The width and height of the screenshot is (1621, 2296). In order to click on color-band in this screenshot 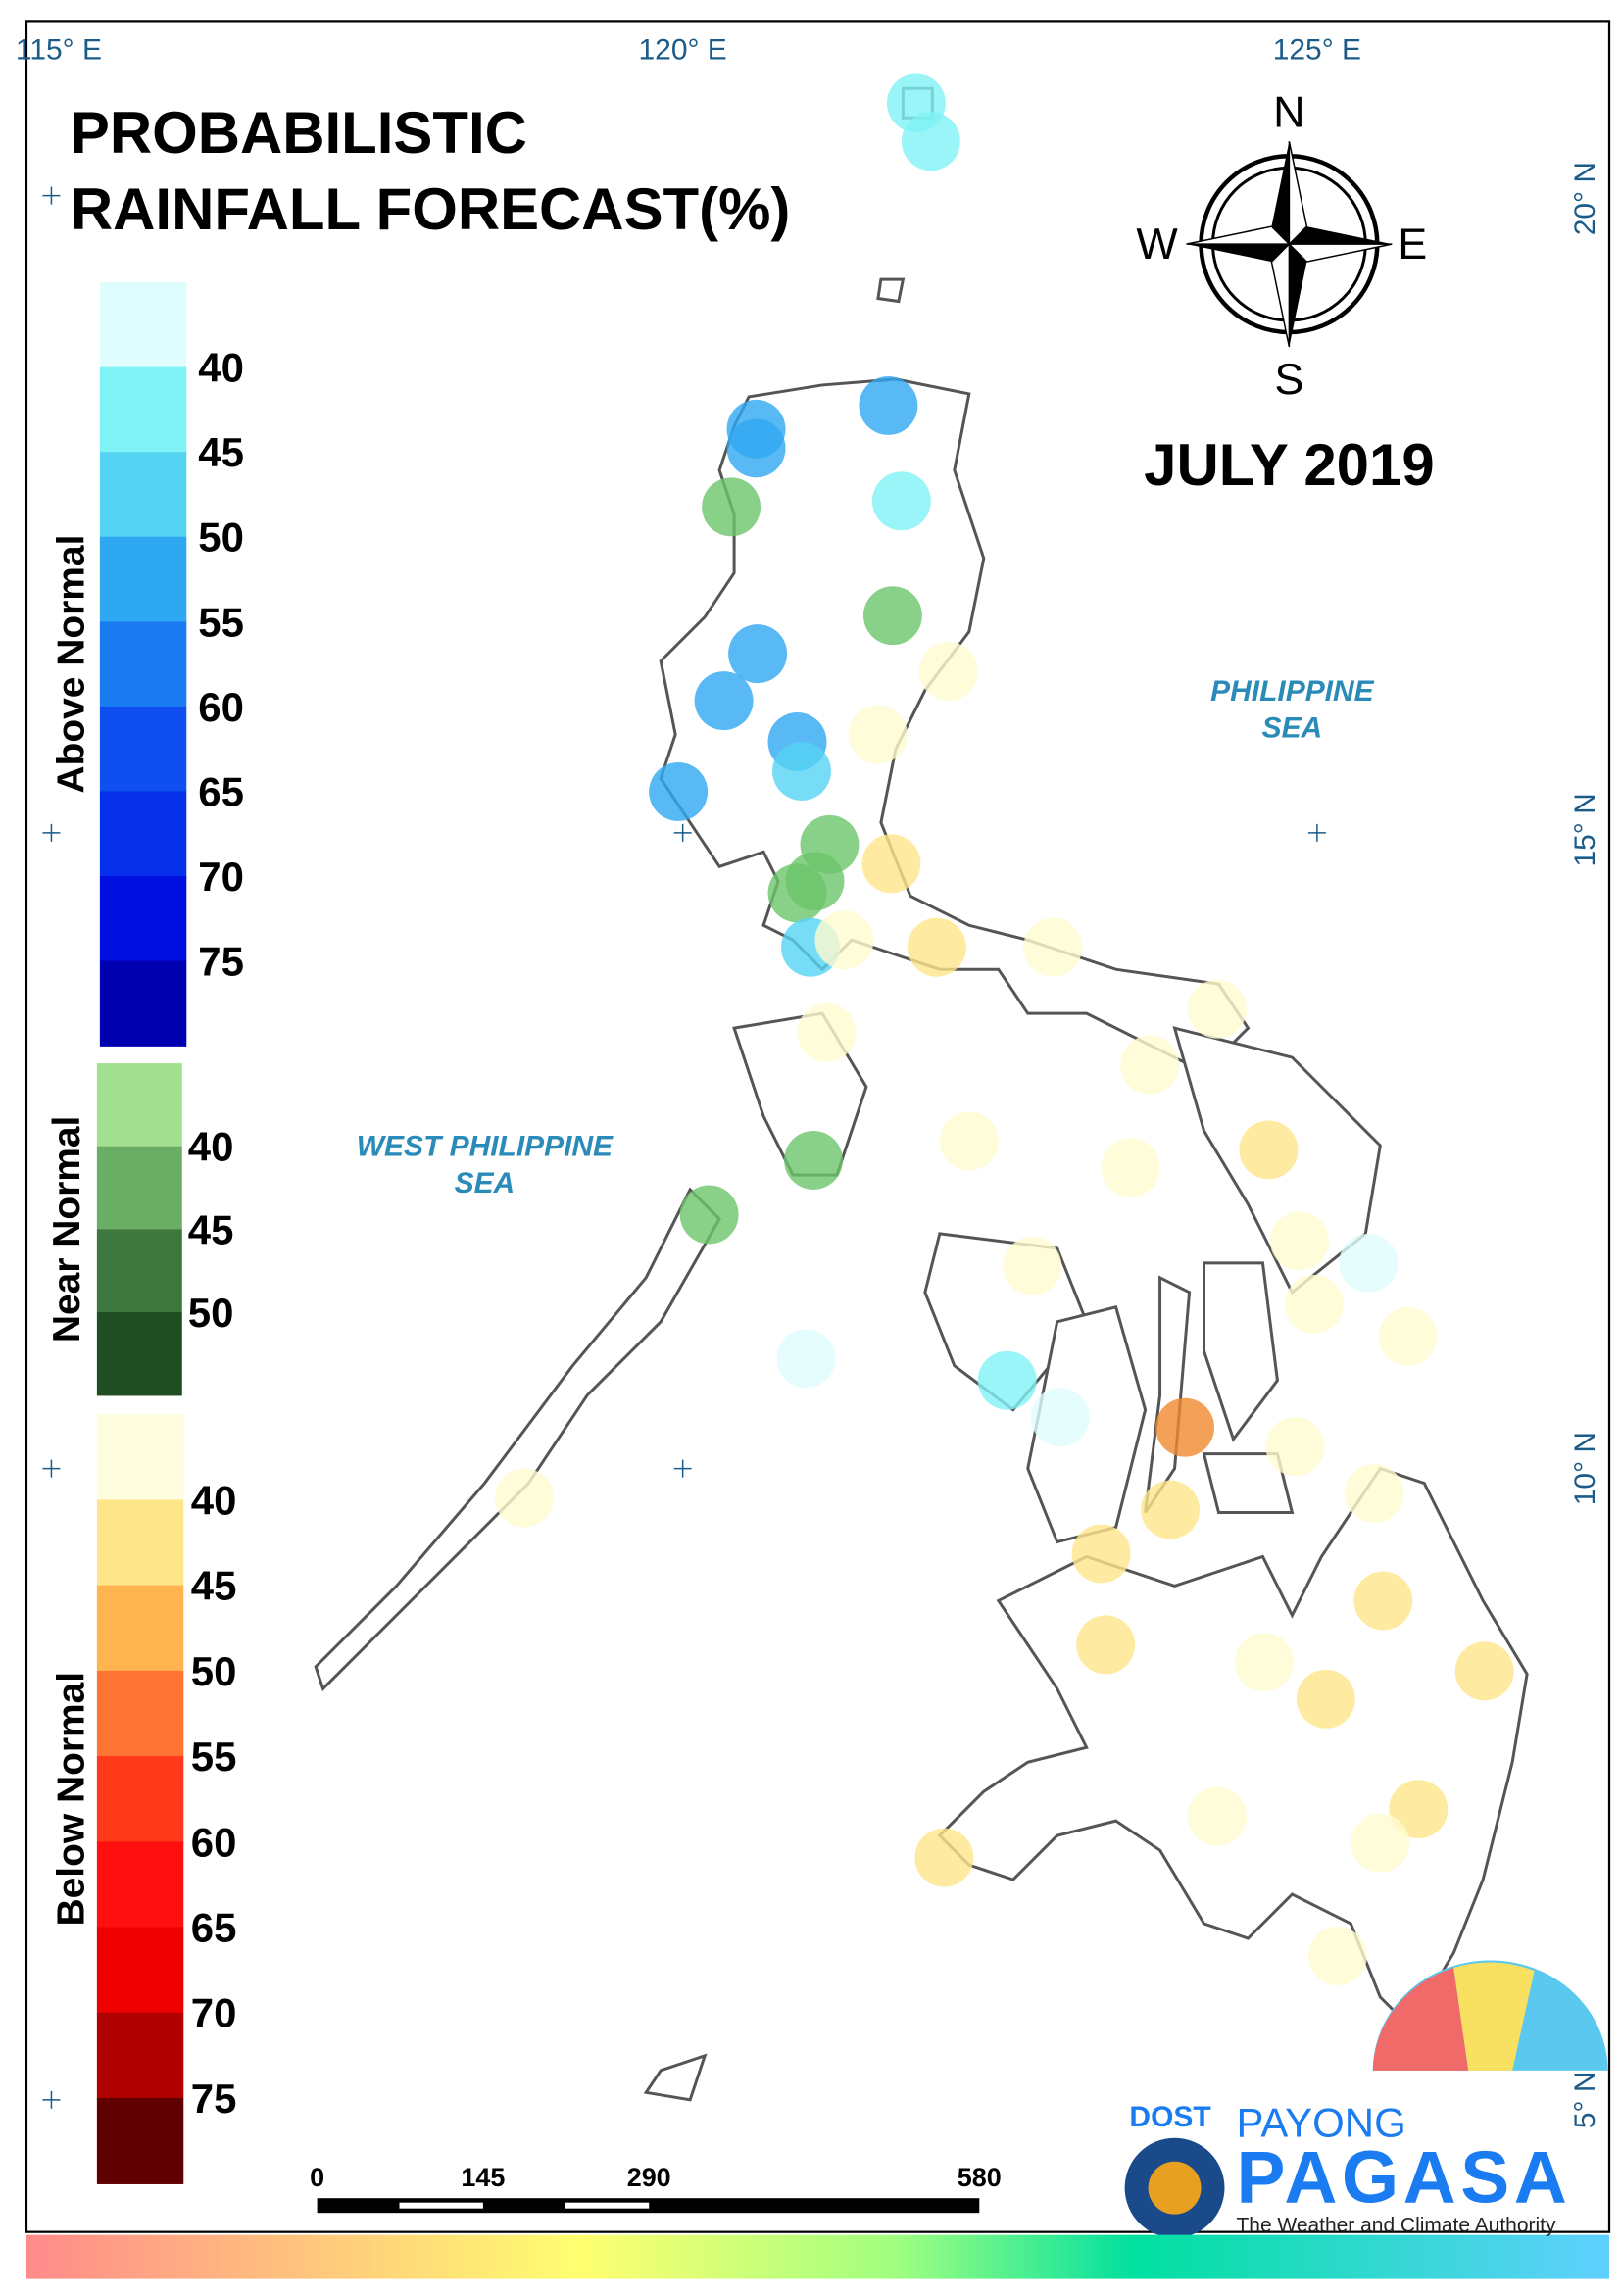, I will do `click(817, 2256)`.